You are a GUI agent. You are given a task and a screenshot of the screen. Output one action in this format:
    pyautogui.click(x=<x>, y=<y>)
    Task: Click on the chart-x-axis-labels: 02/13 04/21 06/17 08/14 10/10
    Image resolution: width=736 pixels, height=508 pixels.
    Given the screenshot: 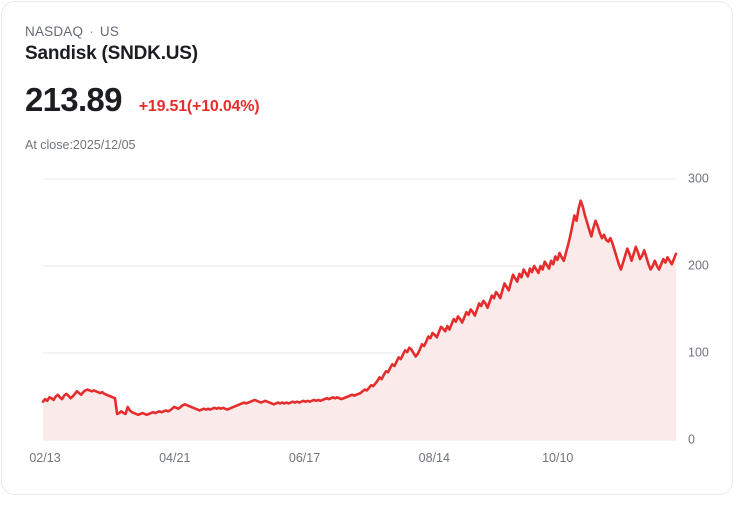 What is the action you would take?
    pyautogui.click(x=301, y=458)
    